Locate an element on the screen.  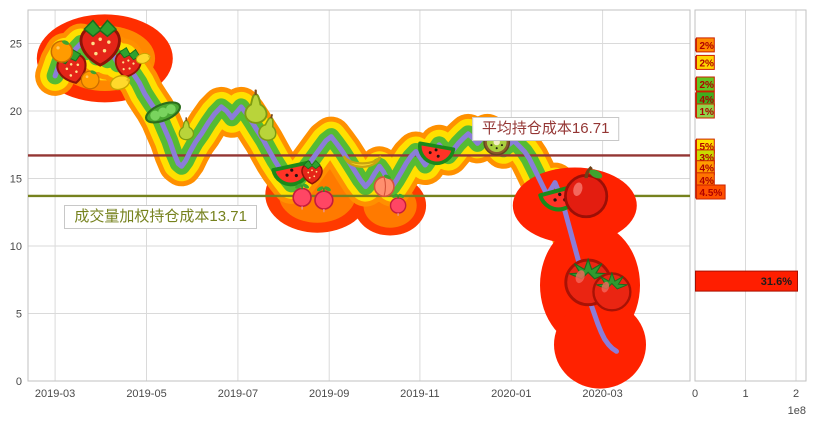
y-tick-label: 10 is located at coordinates (16, 247).